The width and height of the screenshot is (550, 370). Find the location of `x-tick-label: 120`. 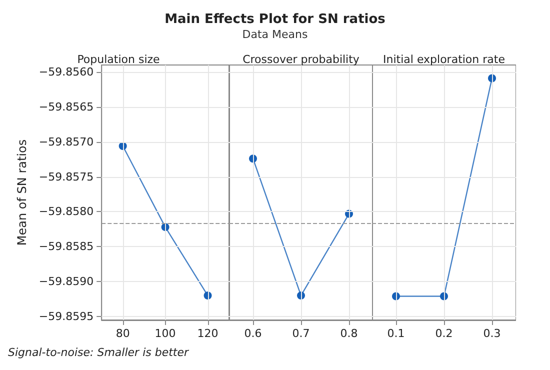

x-tick-label: 120 is located at coordinates (207, 333).